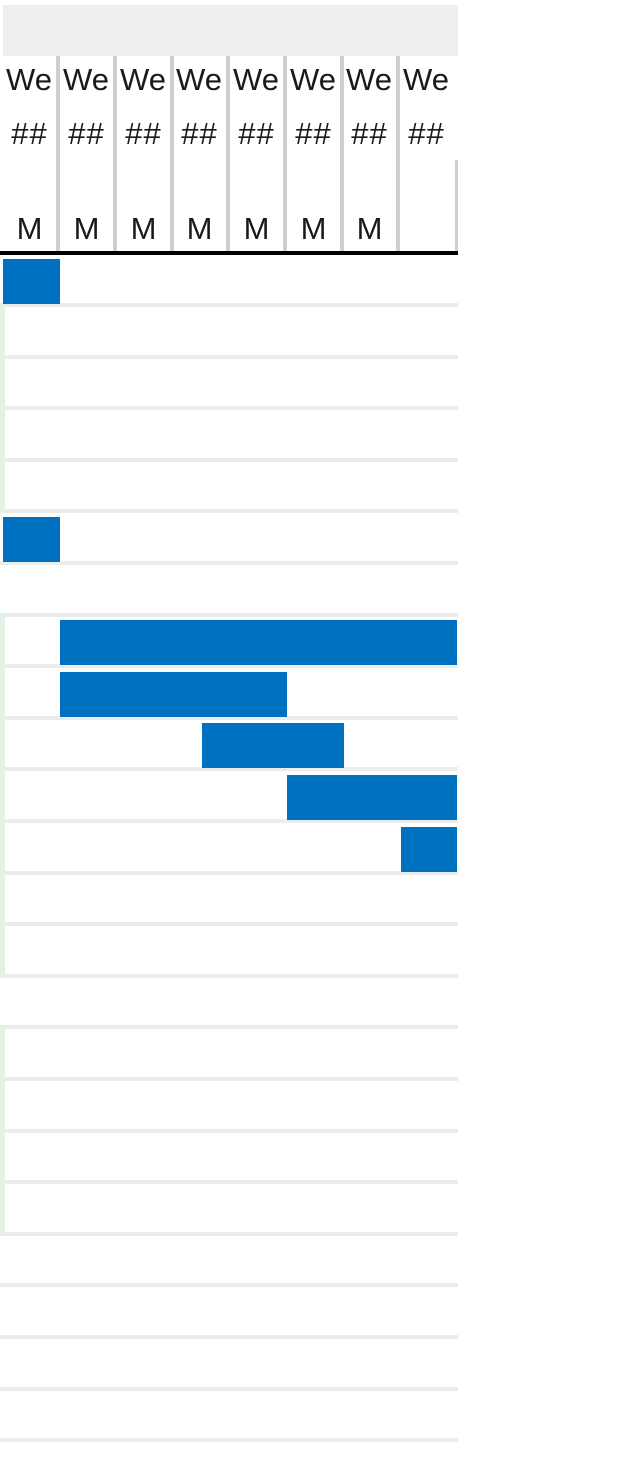  I want to click on week-column-header: We ##, so click(426, 107).